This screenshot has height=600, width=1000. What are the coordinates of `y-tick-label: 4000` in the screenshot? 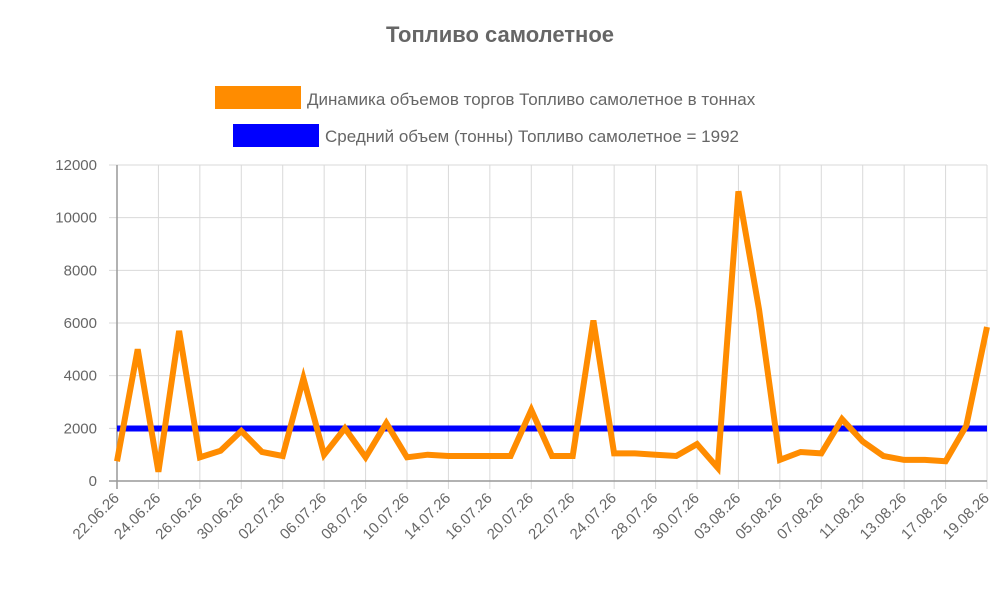 It's located at (80, 376).